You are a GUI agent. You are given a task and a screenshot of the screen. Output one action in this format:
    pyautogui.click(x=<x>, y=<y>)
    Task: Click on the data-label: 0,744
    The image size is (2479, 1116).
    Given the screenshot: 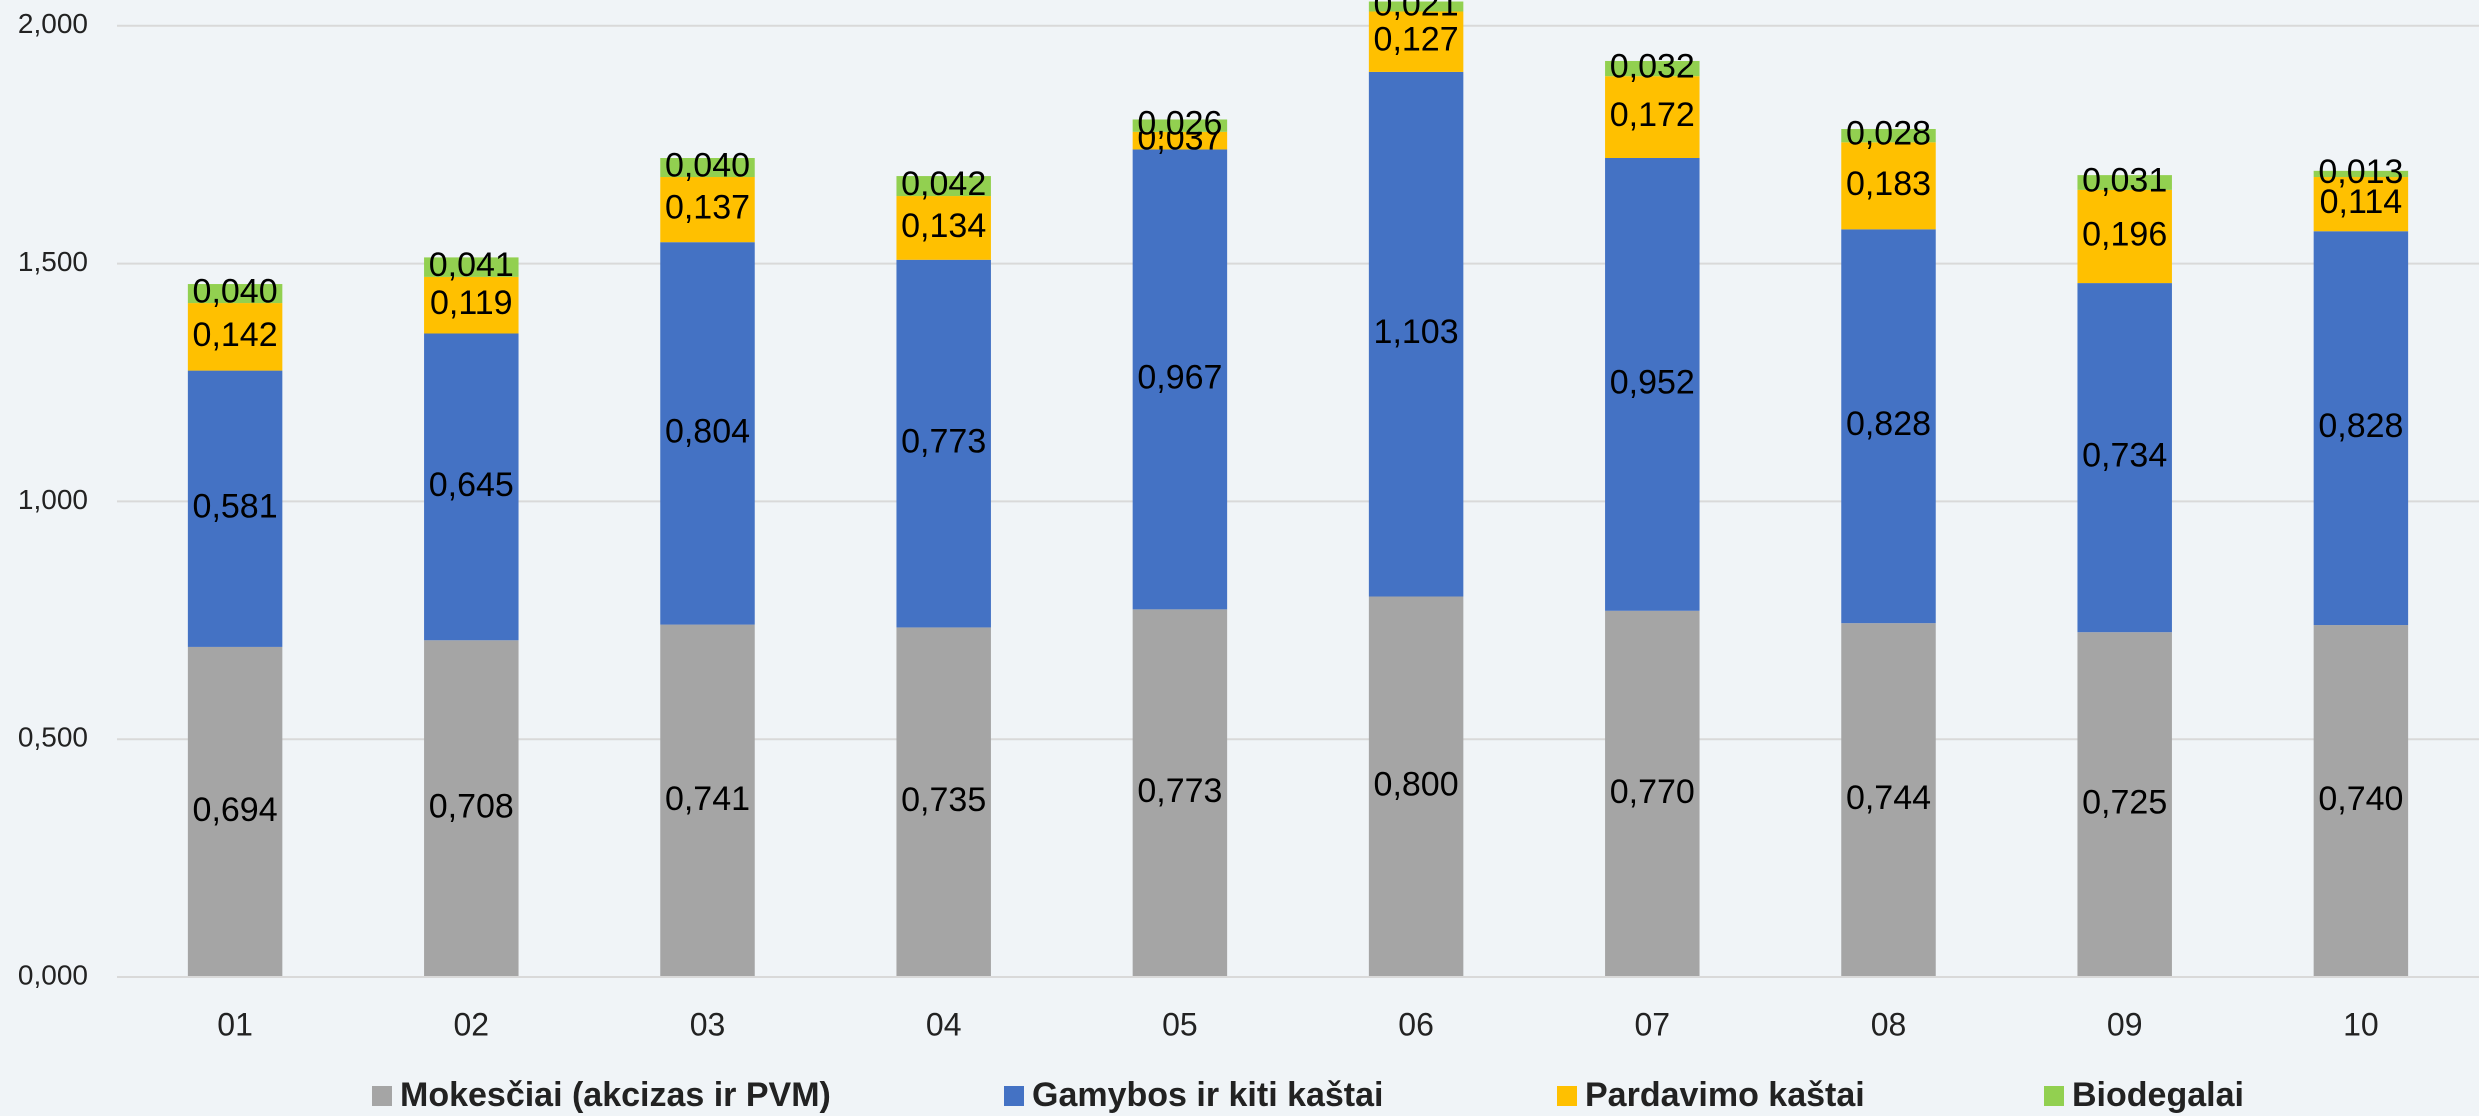 What is the action you would take?
    pyautogui.click(x=1888, y=798)
    